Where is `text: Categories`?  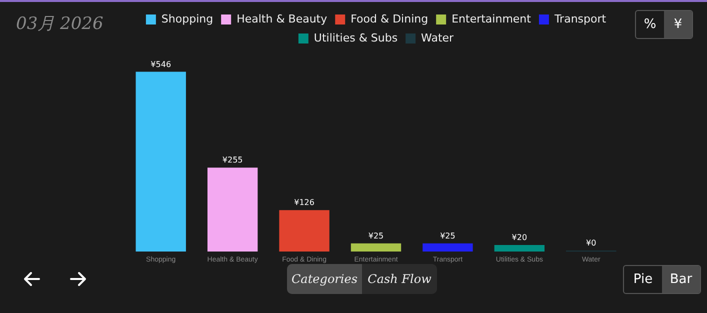
text: Categories is located at coordinates (324, 279).